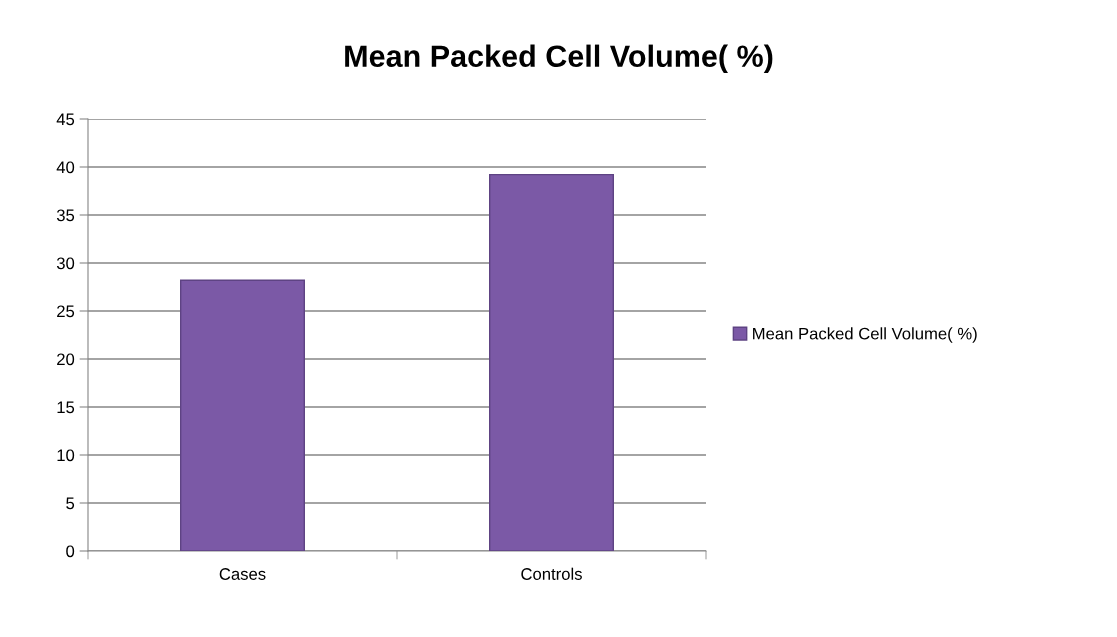 The image size is (1117, 637). What do you see at coordinates (65, 167) in the screenshot?
I see `y-tick-label: 40` at bounding box center [65, 167].